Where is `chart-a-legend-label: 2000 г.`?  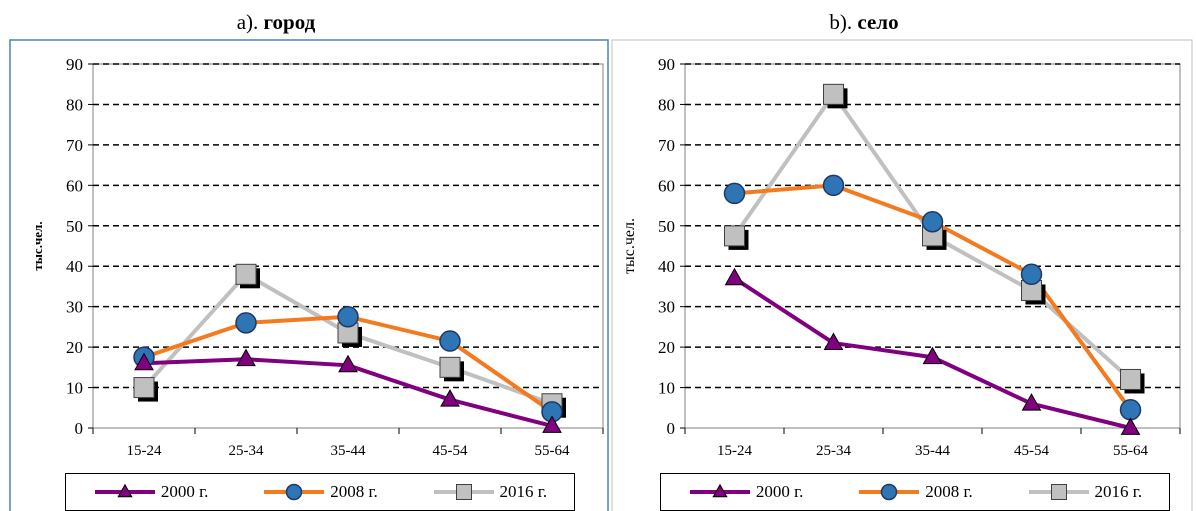 chart-a-legend-label: 2000 г. is located at coordinates (184, 491).